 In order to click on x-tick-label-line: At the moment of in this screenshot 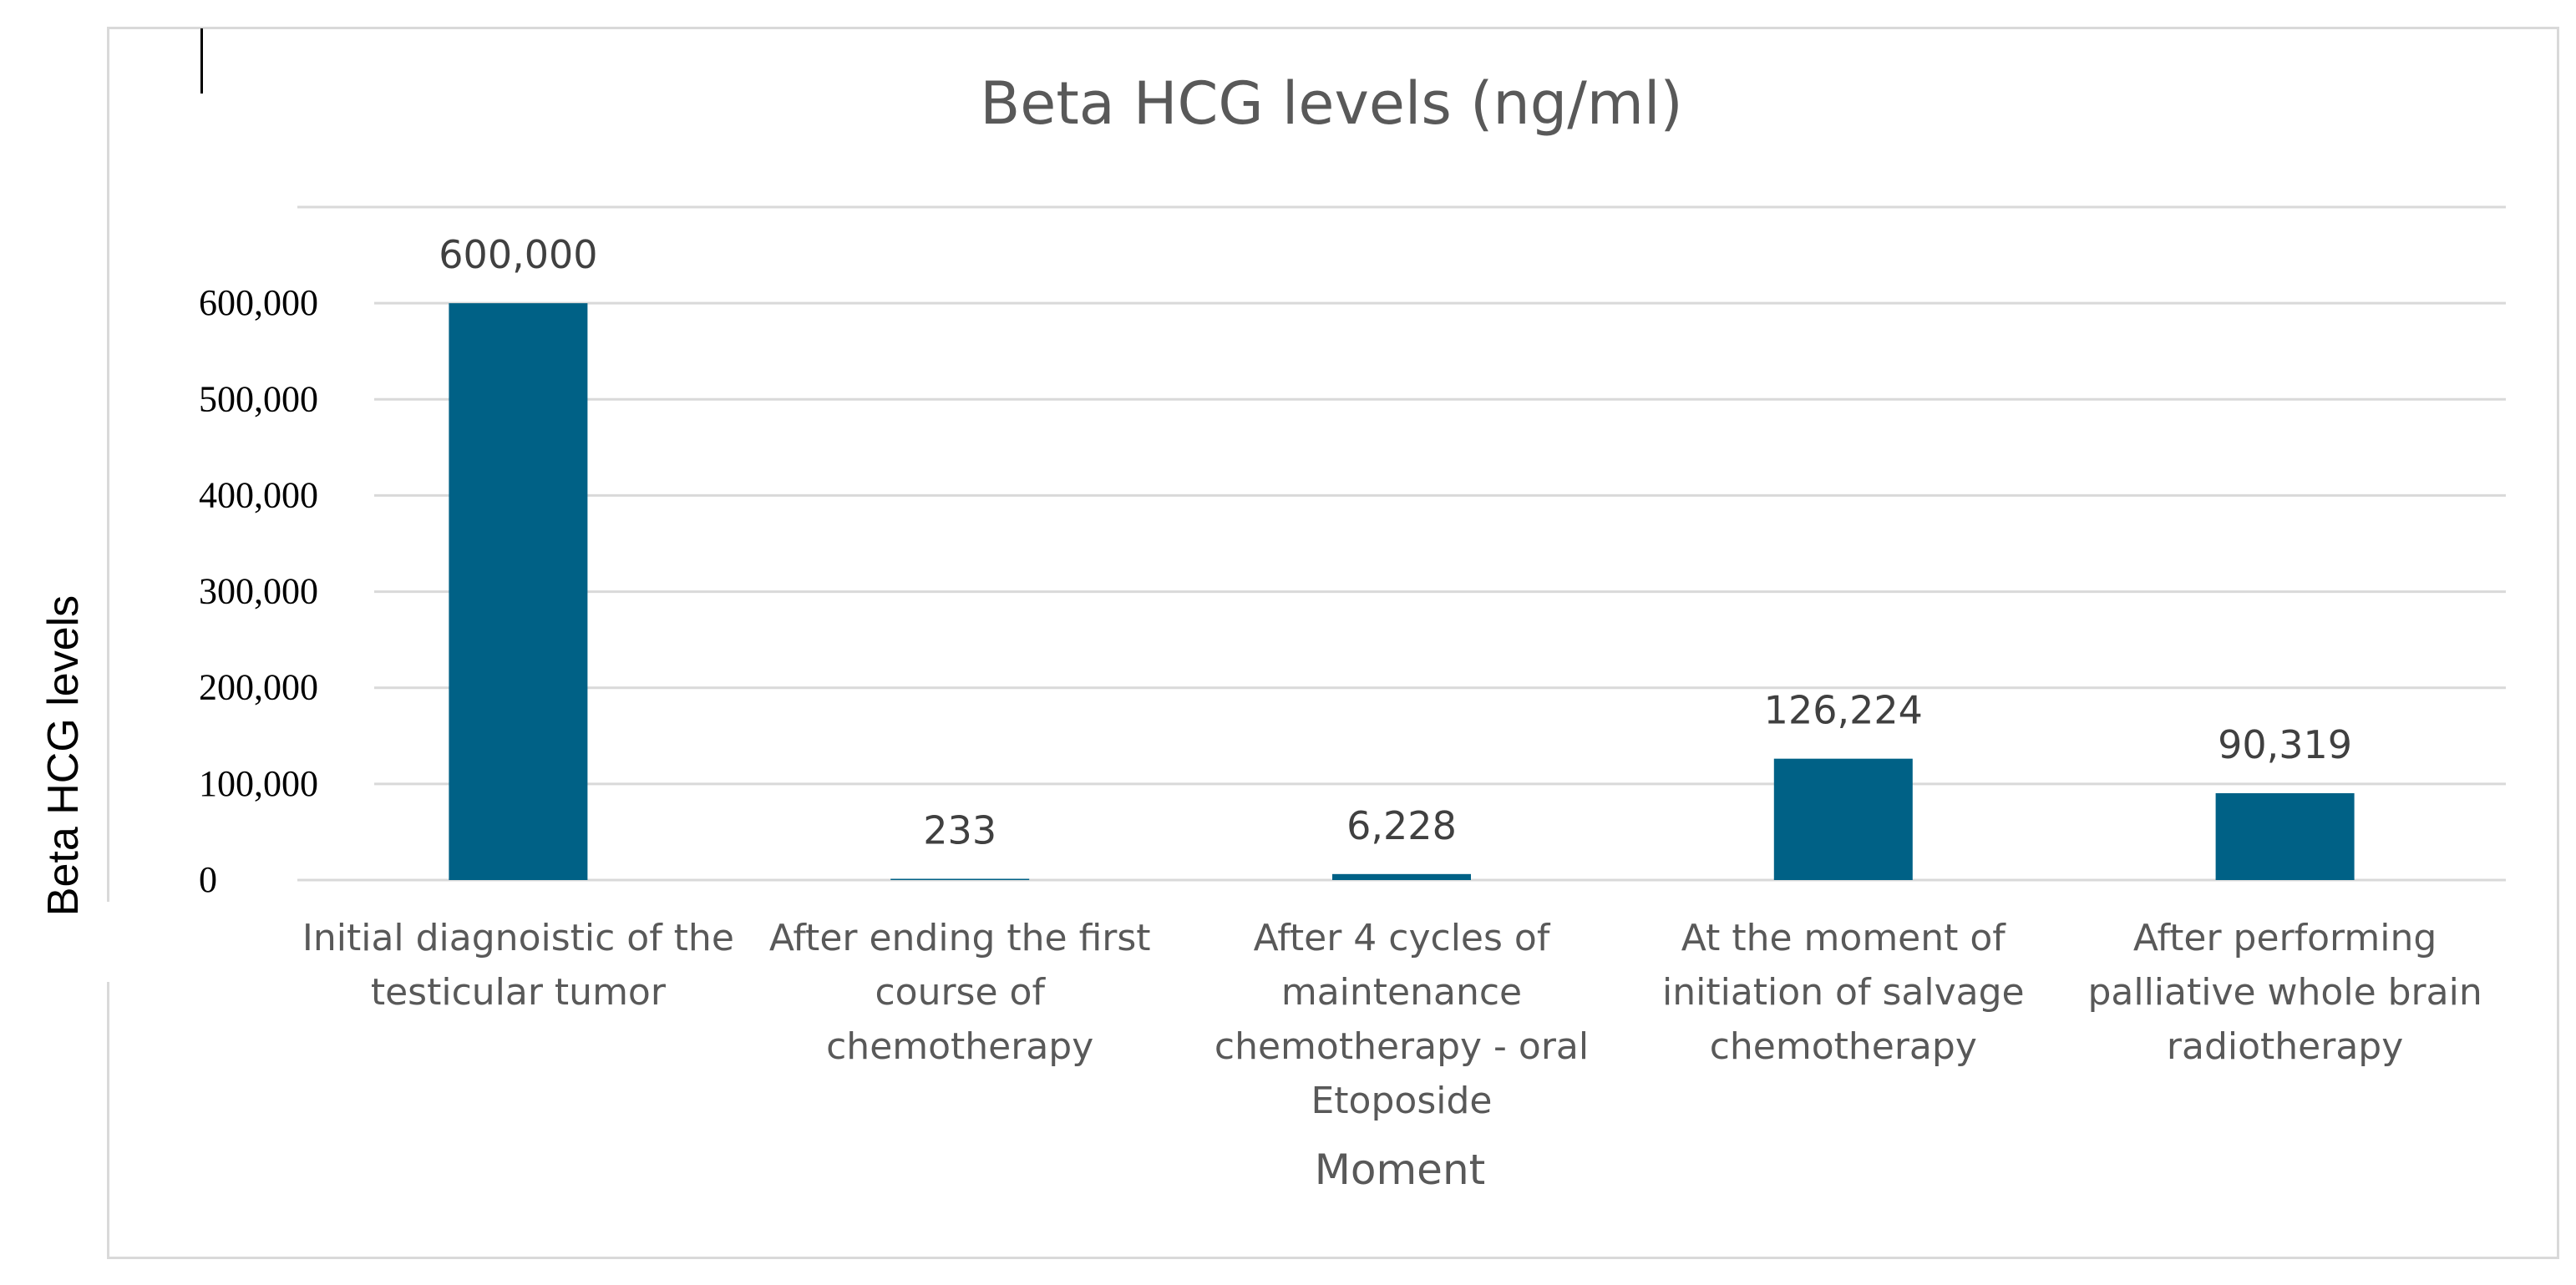, I will do `click(1844, 938)`.